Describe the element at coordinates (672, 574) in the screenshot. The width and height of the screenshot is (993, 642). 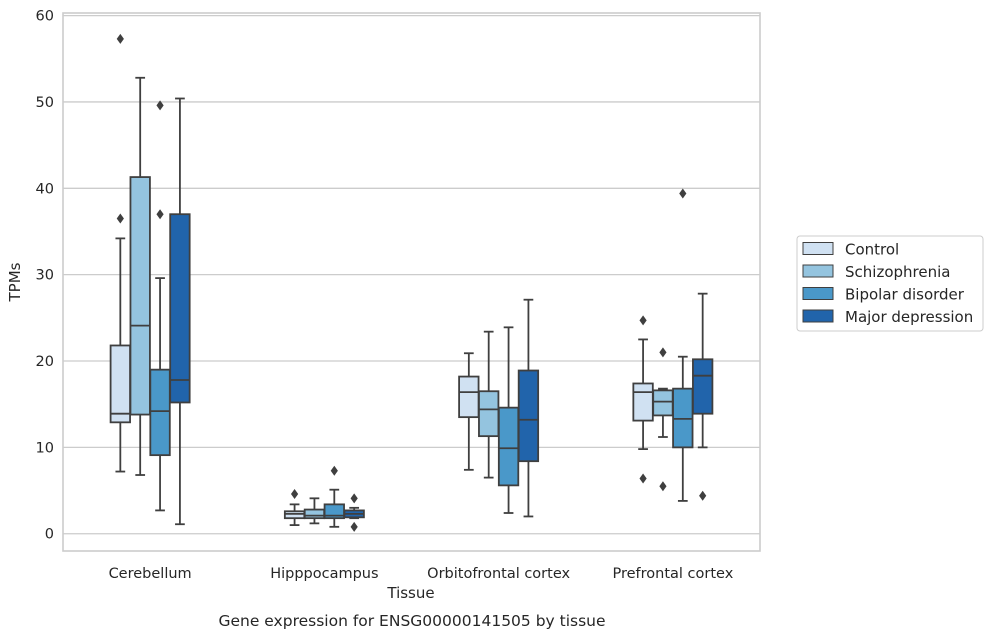
I see `x-tick-label: Prefrontal cortex` at that location.